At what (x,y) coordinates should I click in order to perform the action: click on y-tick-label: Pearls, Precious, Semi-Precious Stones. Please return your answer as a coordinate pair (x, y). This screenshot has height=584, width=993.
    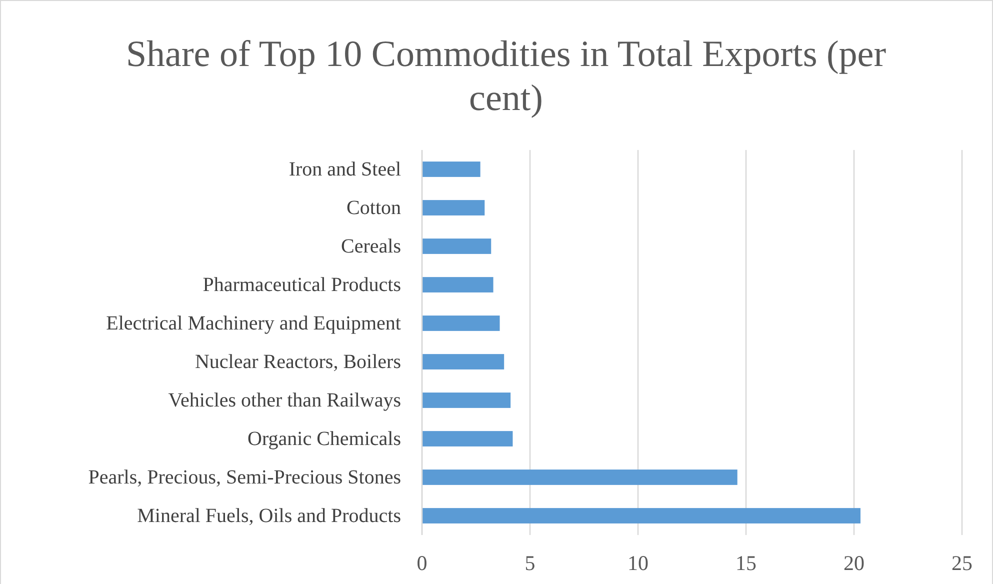
    Looking at the image, I should click on (245, 477).